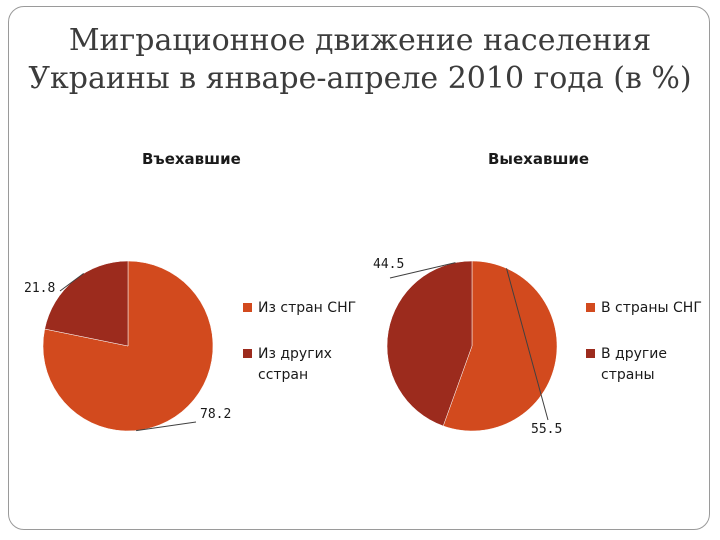 Image resolution: width=720 pixels, height=540 pixels. What do you see at coordinates (628, 375) in the screenshot?
I see `legend-label-1-1-1: страны` at bounding box center [628, 375].